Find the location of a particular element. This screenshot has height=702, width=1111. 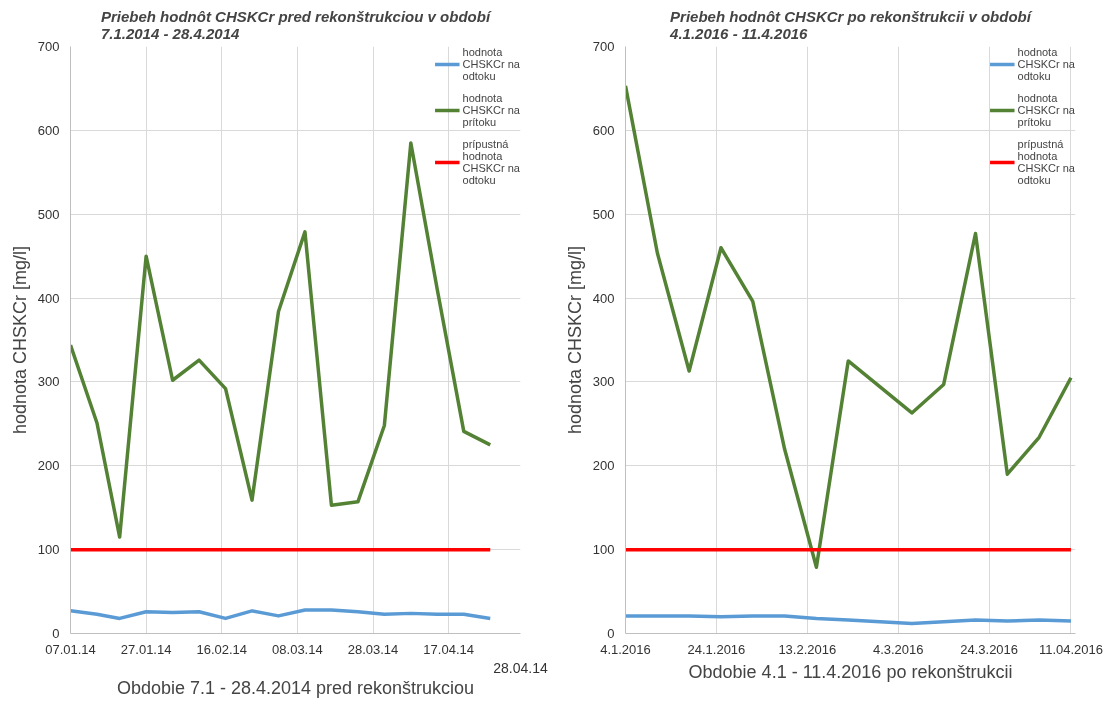

x-tick-label: 17.04.14 is located at coordinates (448, 649).